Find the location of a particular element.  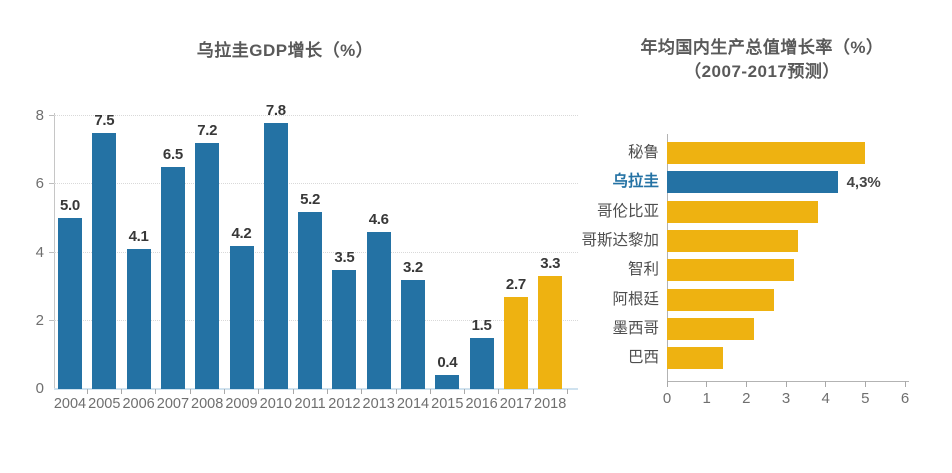

x-axis-label-2011: 2011 is located at coordinates (310, 404).